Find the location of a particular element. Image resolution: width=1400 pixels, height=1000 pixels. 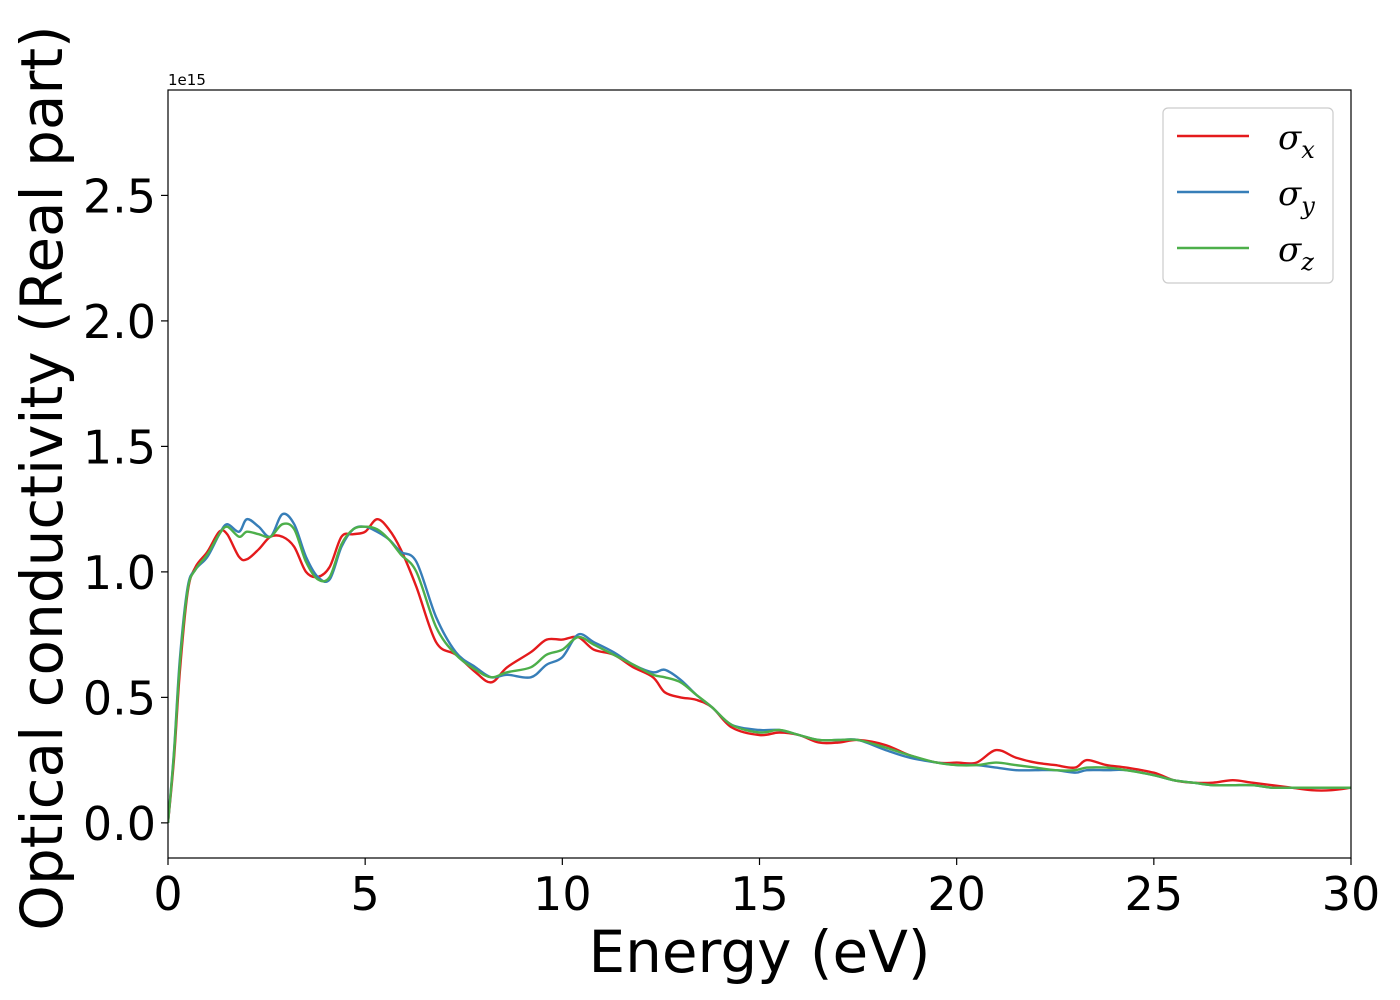

legend-label-z: σz is located at coordinates (1296, 253).